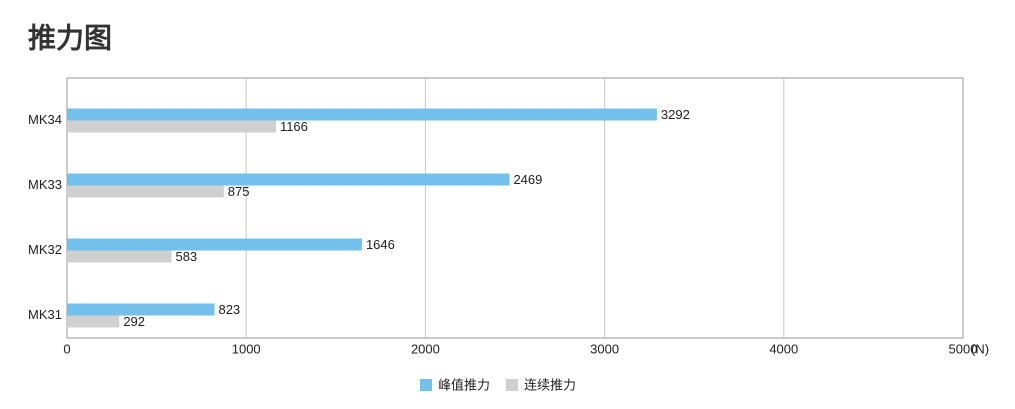 The height and width of the screenshot is (409, 1015). I want to click on x-tick-label: 2000, so click(425, 348).